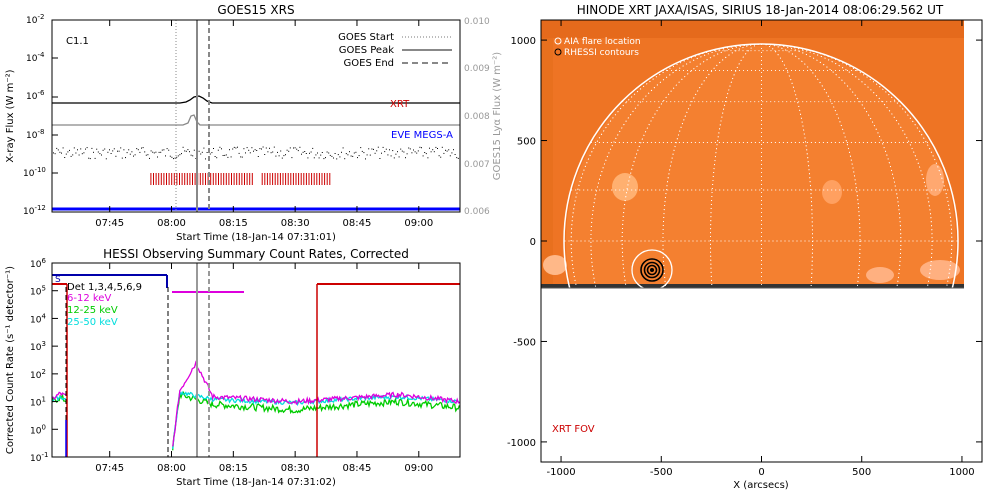 The width and height of the screenshot is (1000, 500). Describe the element at coordinates (256, 403) in the screenshot. I see `hessi-magenta-series` at that location.